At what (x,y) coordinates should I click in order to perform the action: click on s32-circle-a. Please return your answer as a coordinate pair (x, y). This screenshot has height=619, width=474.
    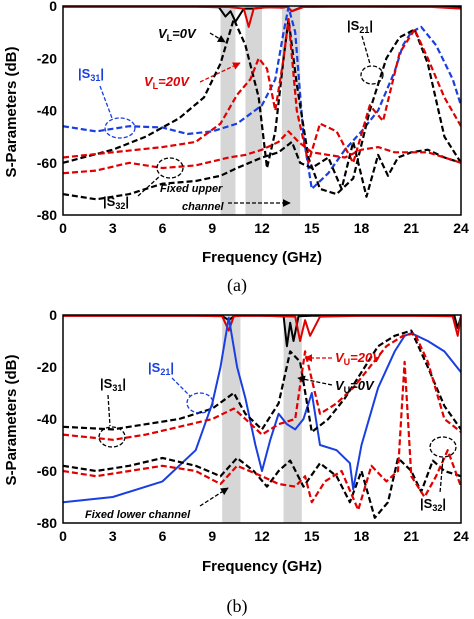
    Looking at the image, I should click on (170, 168).